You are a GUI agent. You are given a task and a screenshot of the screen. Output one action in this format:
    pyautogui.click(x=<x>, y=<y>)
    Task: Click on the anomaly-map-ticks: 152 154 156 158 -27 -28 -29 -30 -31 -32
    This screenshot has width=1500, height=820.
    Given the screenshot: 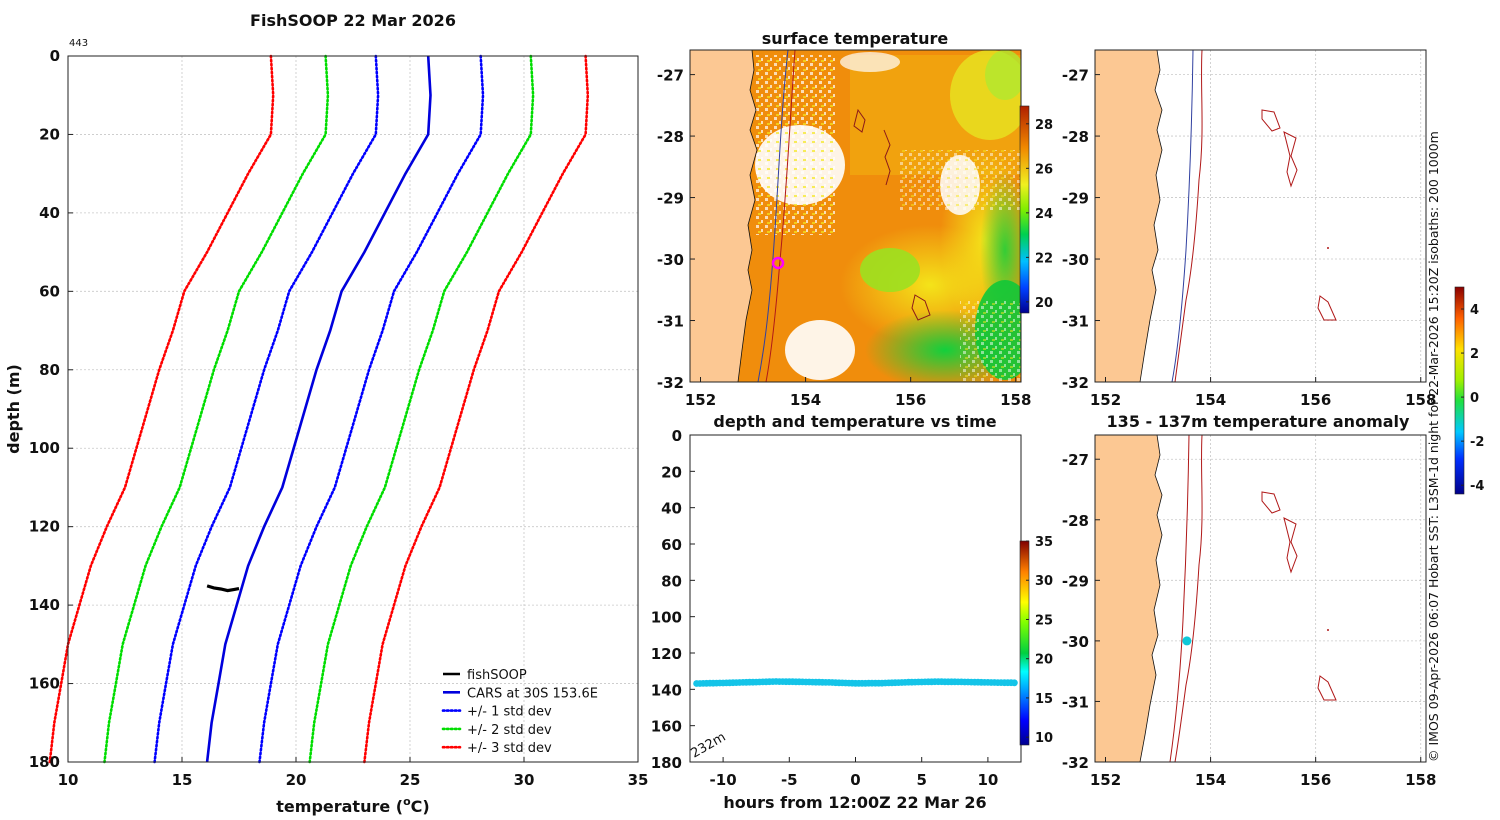 What is the action you would take?
    pyautogui.click(x=1249, y=620)
    